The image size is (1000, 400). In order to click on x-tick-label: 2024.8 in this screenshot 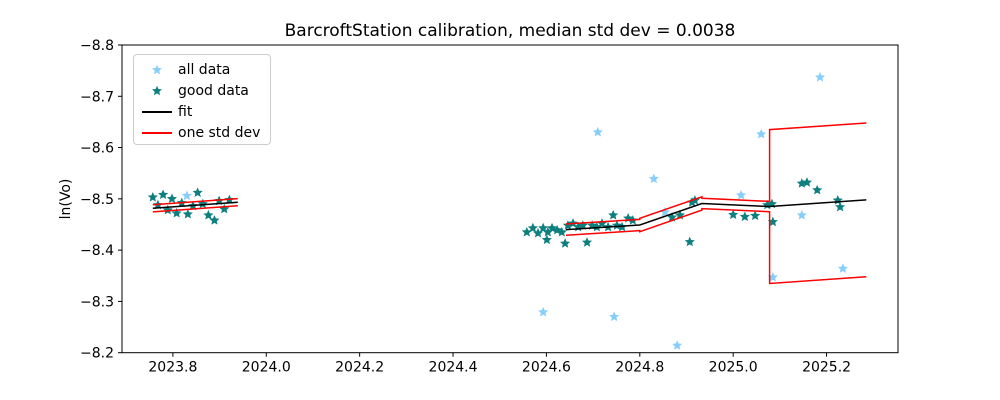, I will do `click(639, 368)`.